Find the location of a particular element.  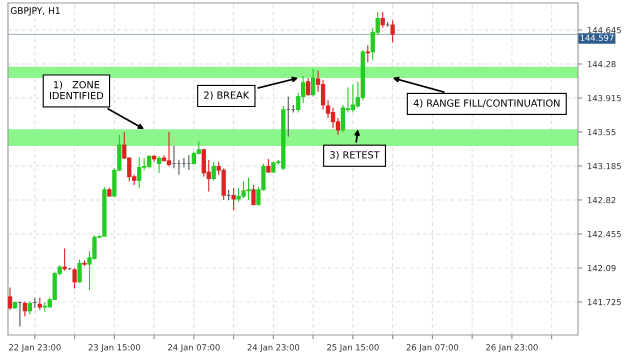

x-tick-label: 25 Jan 15:00 is located at coordinates (353, 348).